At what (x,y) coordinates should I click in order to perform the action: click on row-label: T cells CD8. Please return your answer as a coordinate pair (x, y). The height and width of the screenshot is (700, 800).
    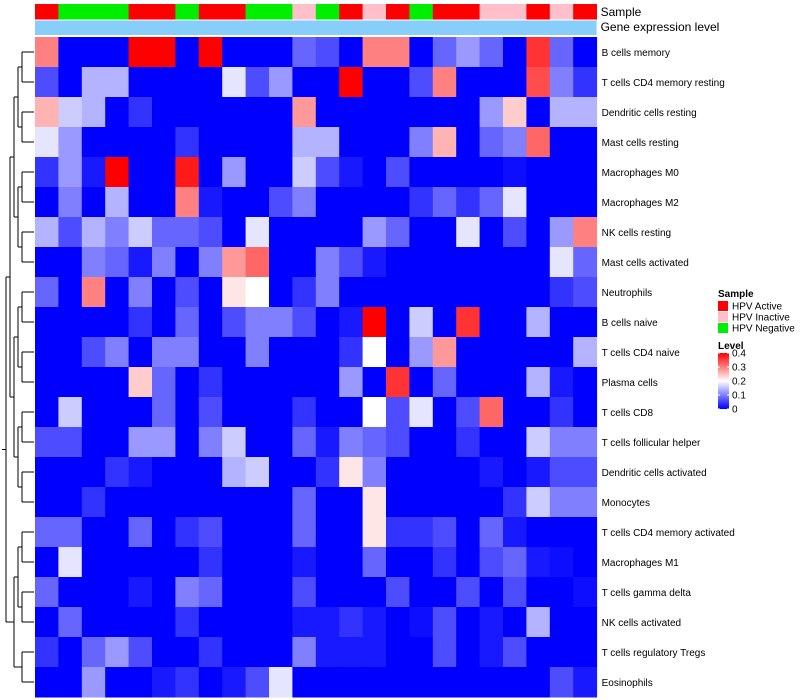
    Looking at the image, I should click on (628, 413).